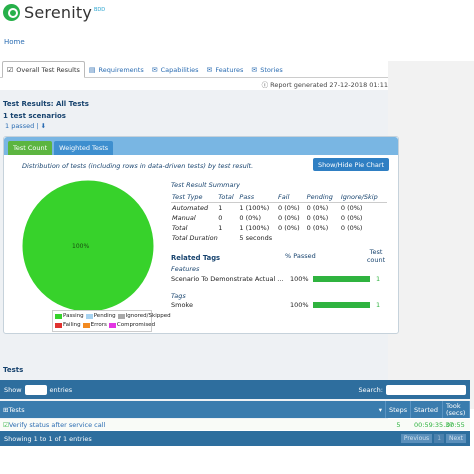 This screenshot has height=474, width=474. What do you see at coordinates (376, 256) in the screenshot?
I see `count-header-text: Test count` at bounding box center [376, 256].